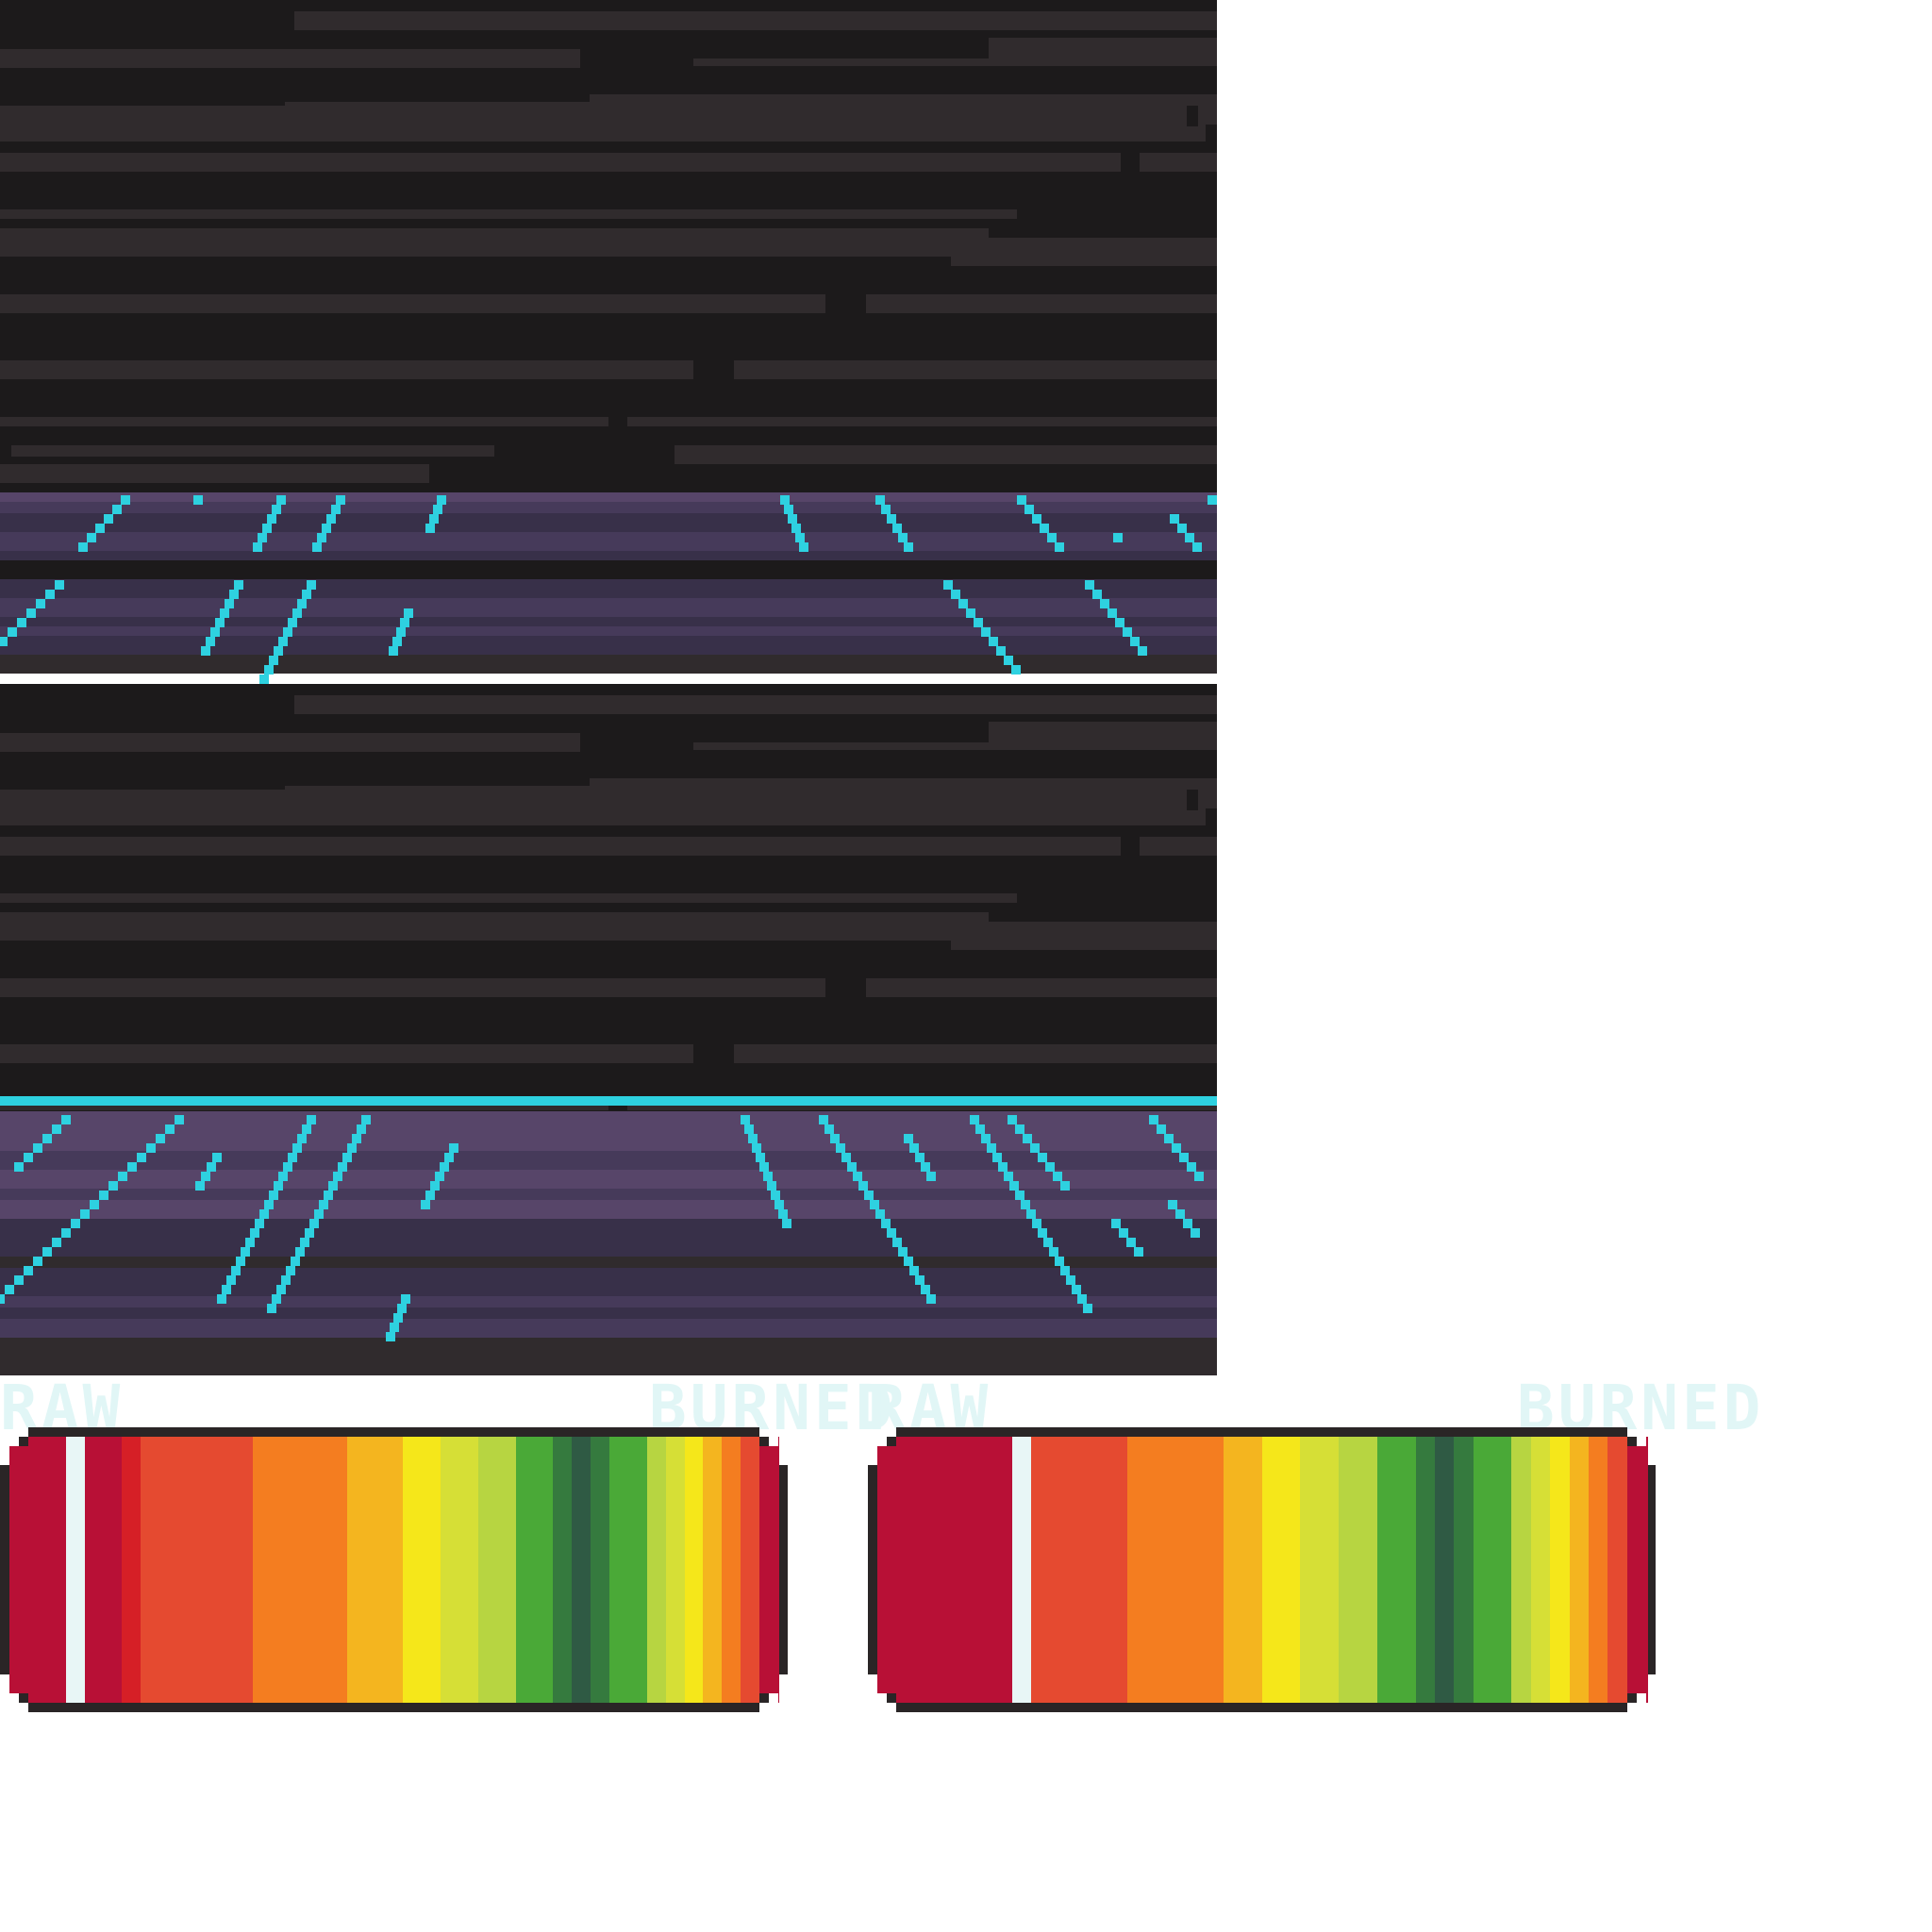 This screenshot has width=1932, height=1932. I want to click on purple-rain-panel-bottom, so click(609, 1243).